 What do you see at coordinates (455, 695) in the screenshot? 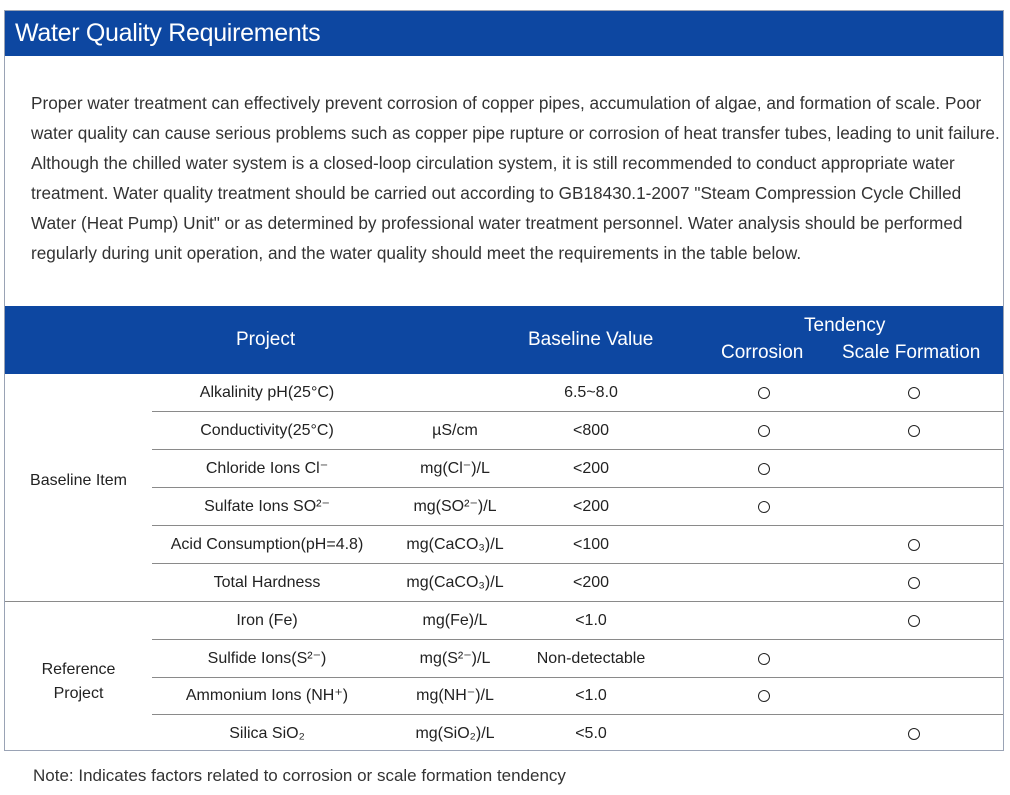
I see `cell-unit: mg(NH⁻)/L` at bounding box center [455, 695].